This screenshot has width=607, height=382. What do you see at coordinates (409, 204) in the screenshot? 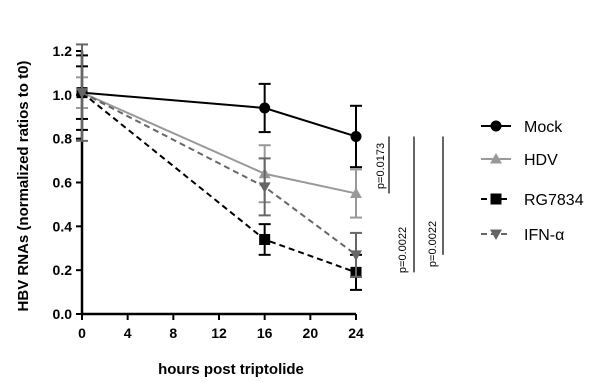
I see `annotation-layer: p=0.0173 p=0.0022 p=0.0022` at bounding box center [409, 204].